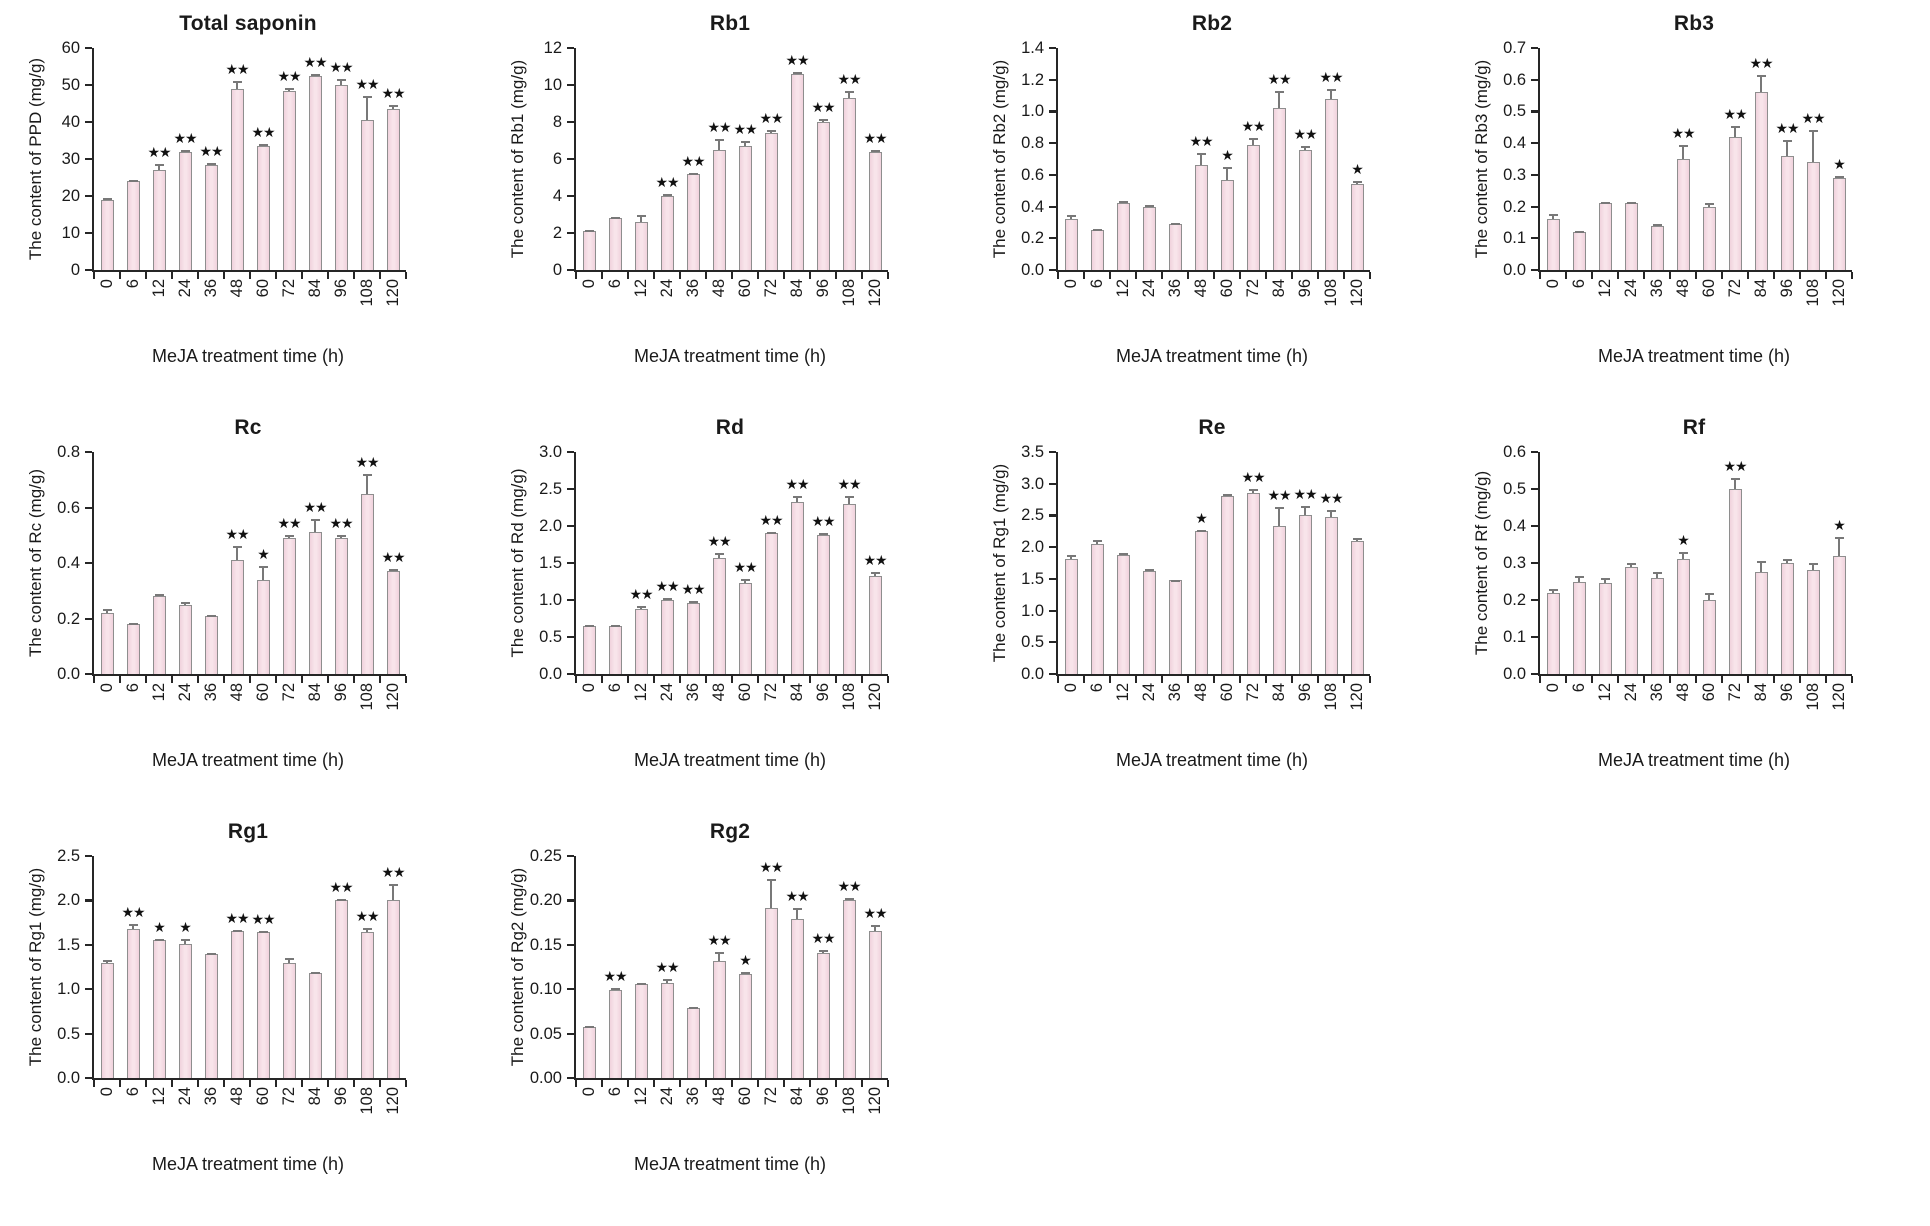 Image resolution: width=1930 pixels, height=1226 pixels. I want to click on y-tick-label: 2.5, so click(1032, 515).